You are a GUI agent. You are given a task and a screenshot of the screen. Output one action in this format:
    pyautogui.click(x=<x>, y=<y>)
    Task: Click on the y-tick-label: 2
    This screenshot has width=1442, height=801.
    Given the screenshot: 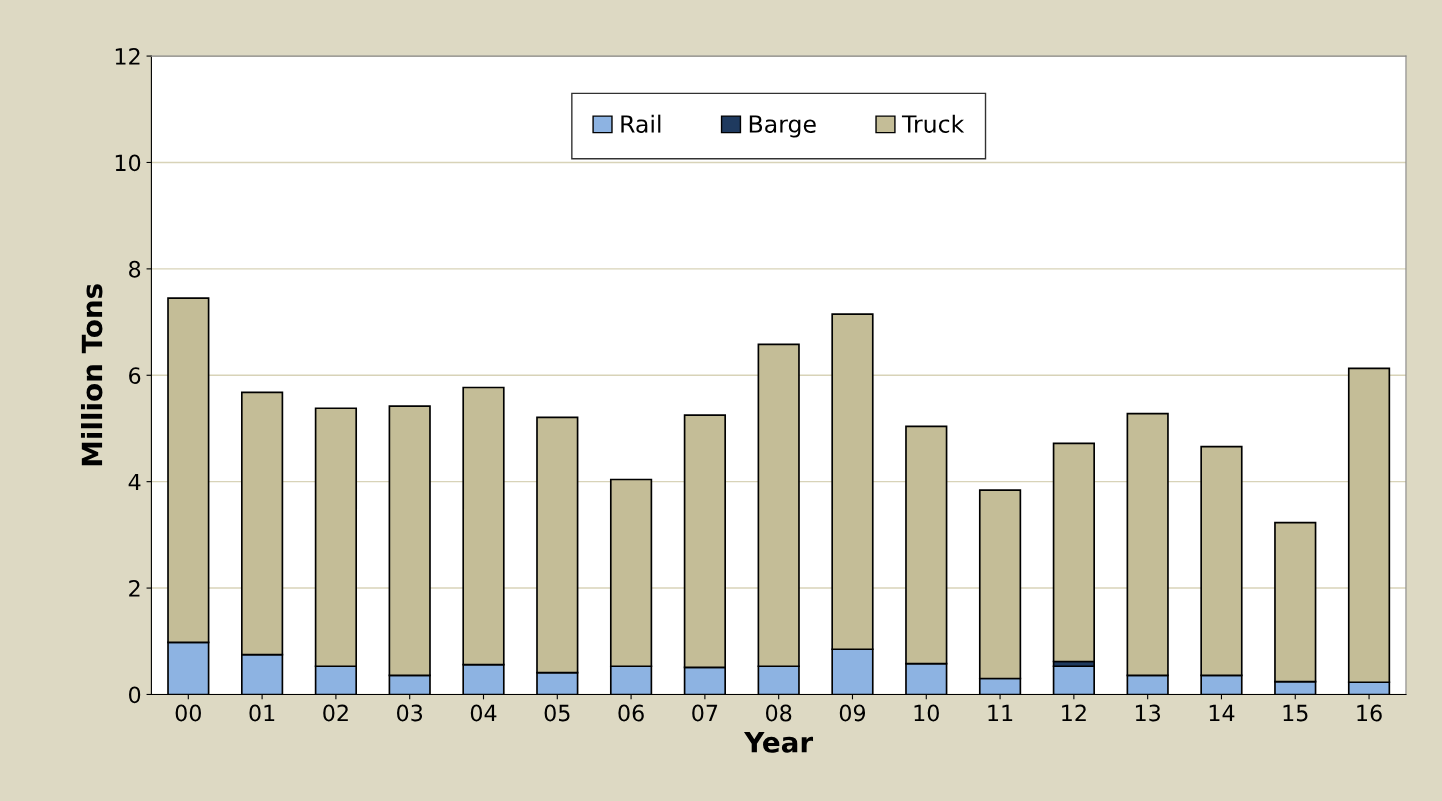 What is the action you would take?
    pyautogui.click(x=134, y=588)
    